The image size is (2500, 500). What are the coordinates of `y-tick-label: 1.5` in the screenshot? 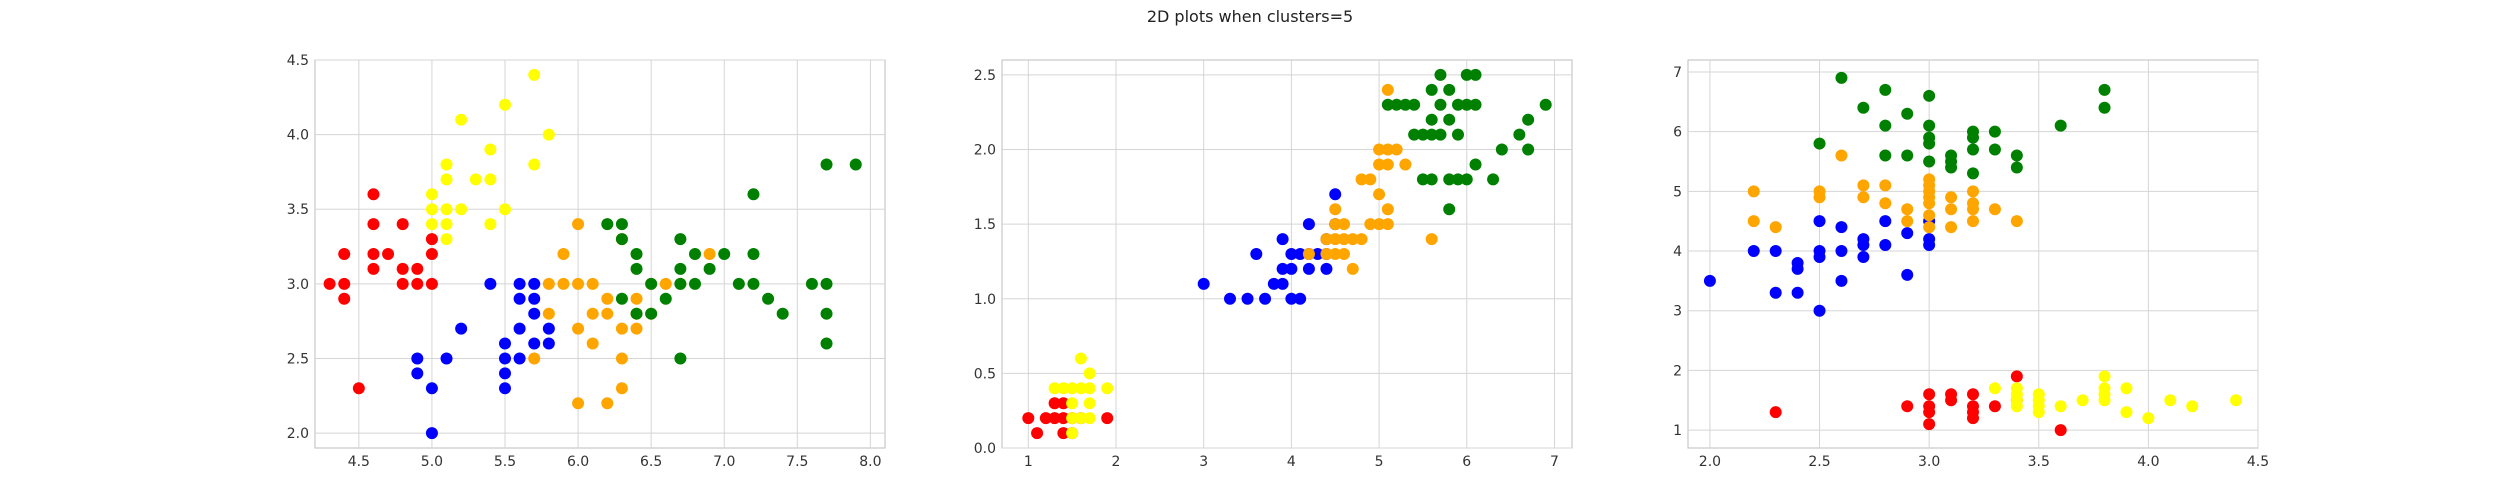 It's located at (985, 225).